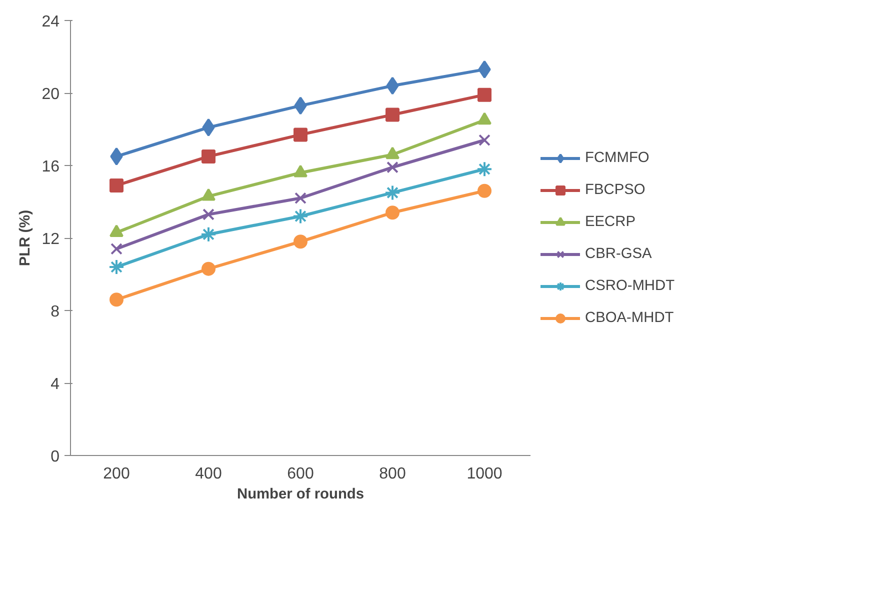  Describe the element at coordinates (55, 457) in the screenshot. I see `y-tick-label: 0` at that location.